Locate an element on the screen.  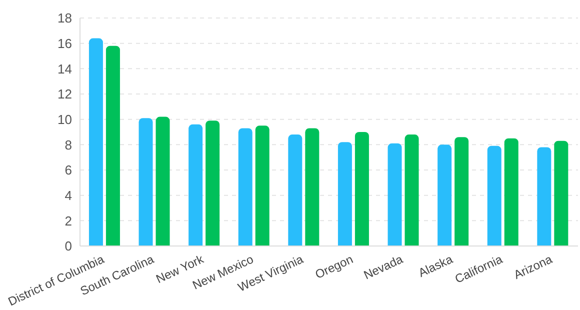
y-tick-label: 14 is located at coordinates (65, 68).